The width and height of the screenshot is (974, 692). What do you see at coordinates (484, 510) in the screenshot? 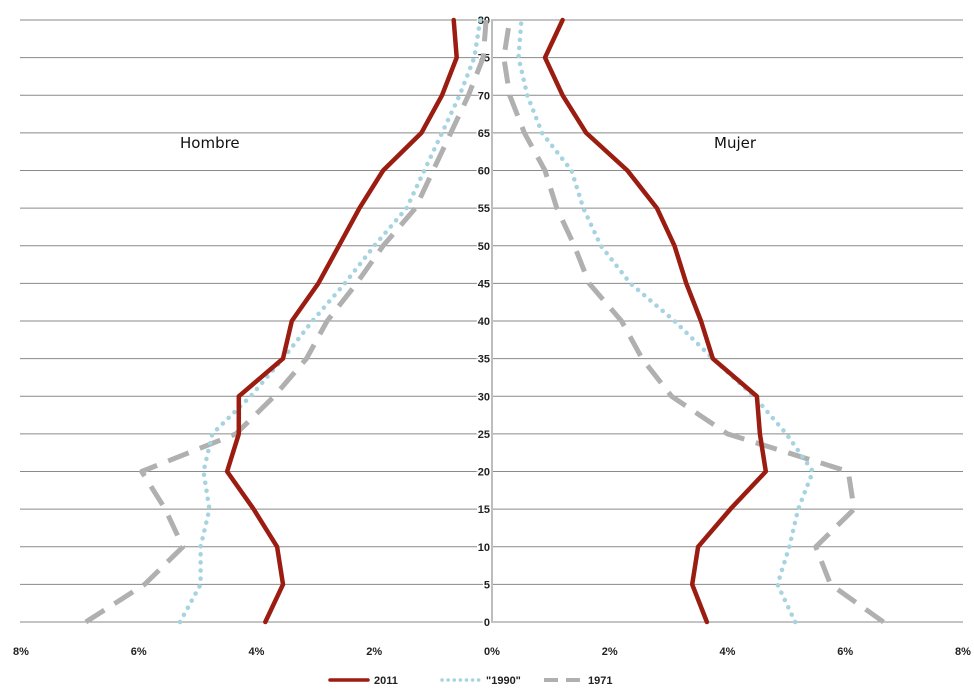
I see `y-tick-label: 15` at bounding box center [484, 510].